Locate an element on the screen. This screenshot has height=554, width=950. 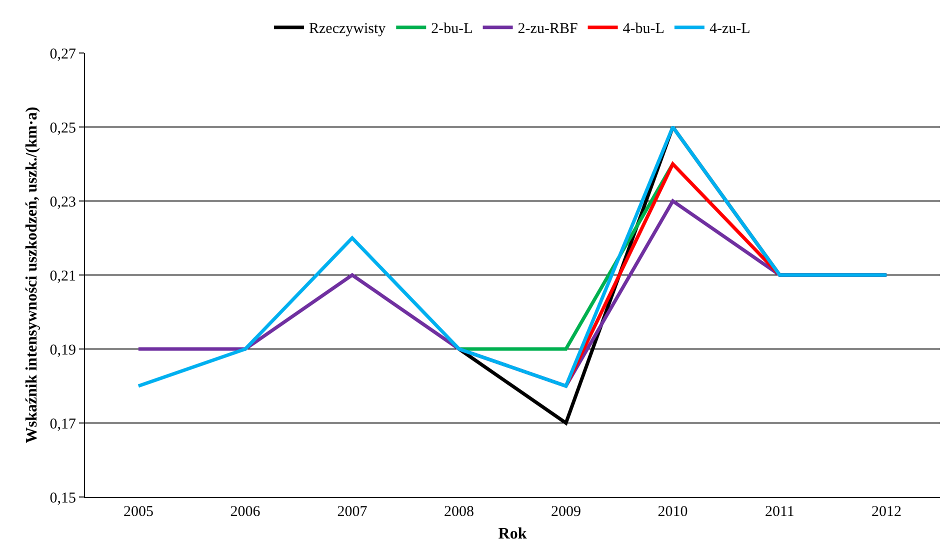
legend-label: 2-bu-L is located at coordinates (452, 29).